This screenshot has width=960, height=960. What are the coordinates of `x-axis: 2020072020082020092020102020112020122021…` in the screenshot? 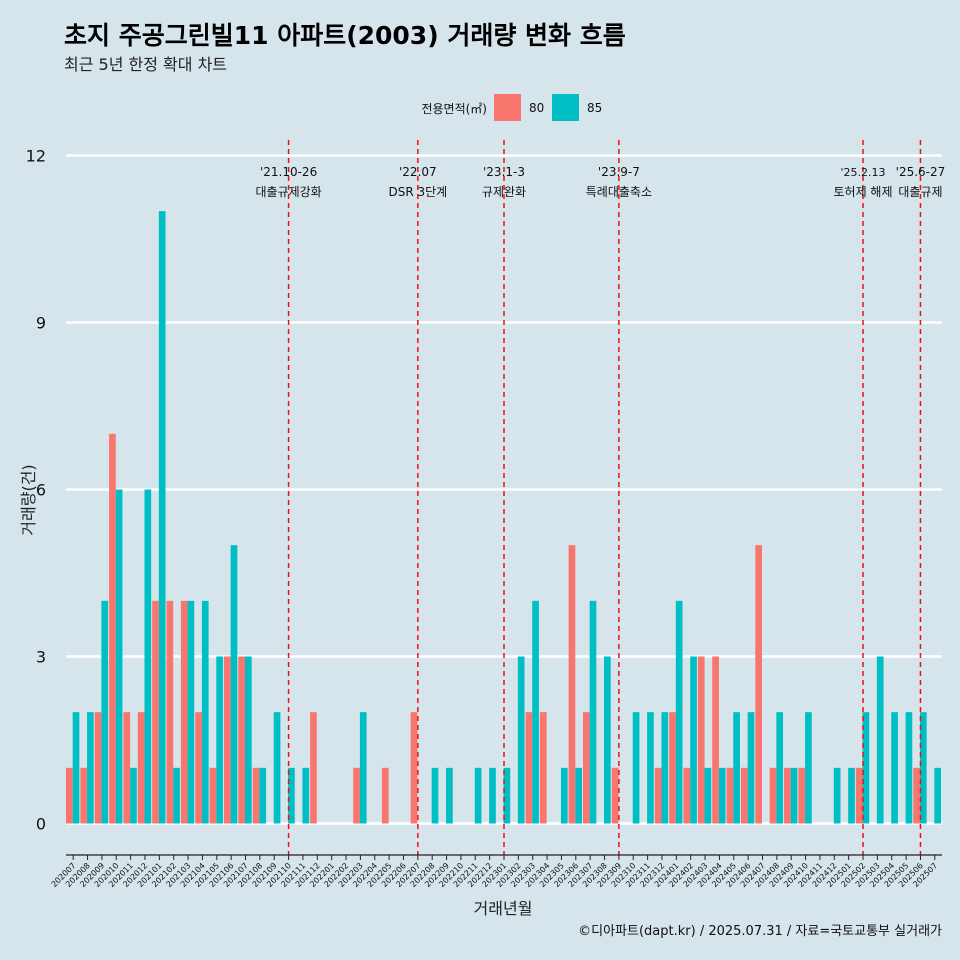 It's located at (496, 871).